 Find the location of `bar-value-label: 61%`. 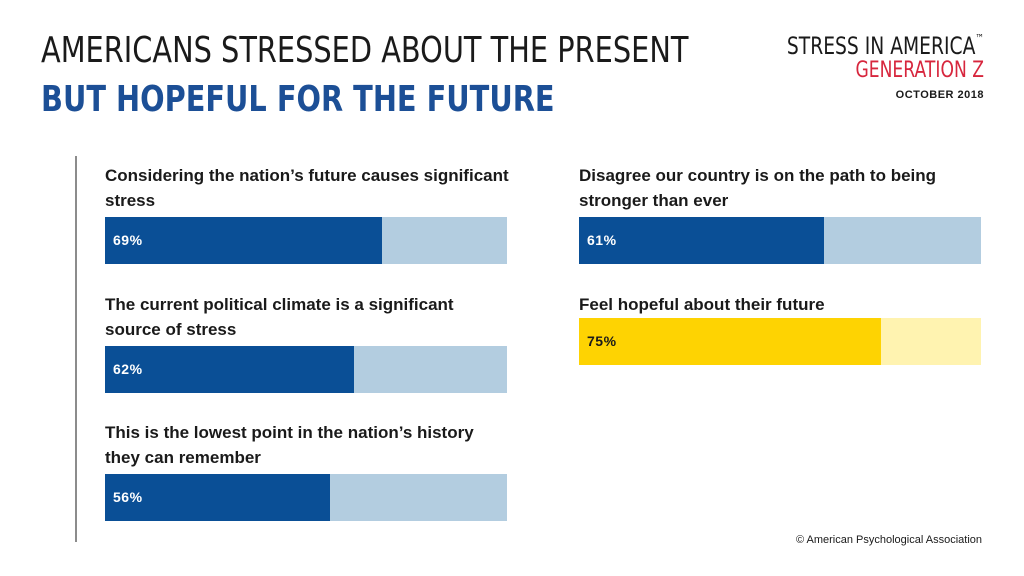

bar-value-label: 61% is located at coordinates (602, 240).